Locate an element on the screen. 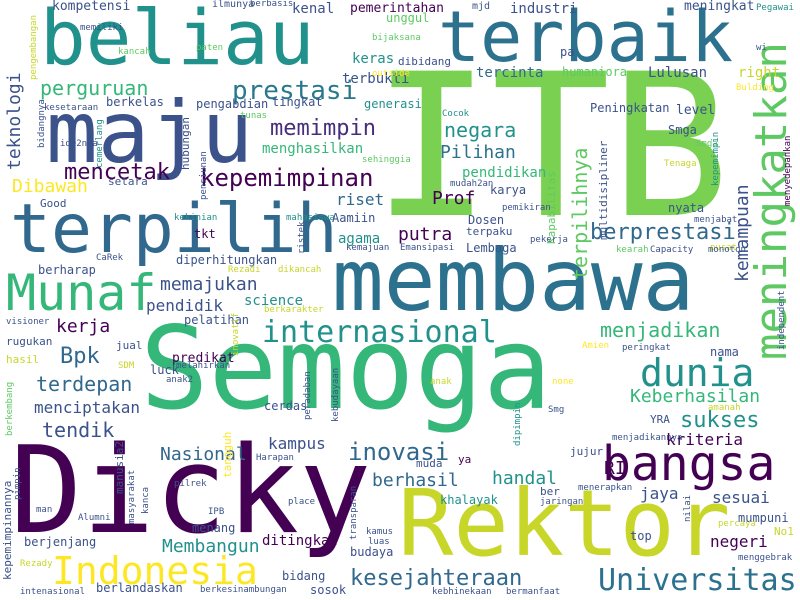  word-tercinta: tercinta is located at coordinates (510, 73).